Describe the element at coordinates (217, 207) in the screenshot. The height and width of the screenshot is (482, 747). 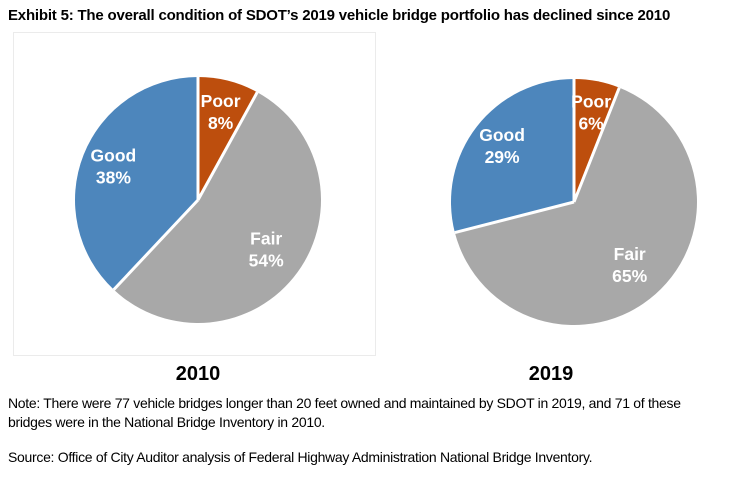
I see `pie-slice-fair-2010` at that location.